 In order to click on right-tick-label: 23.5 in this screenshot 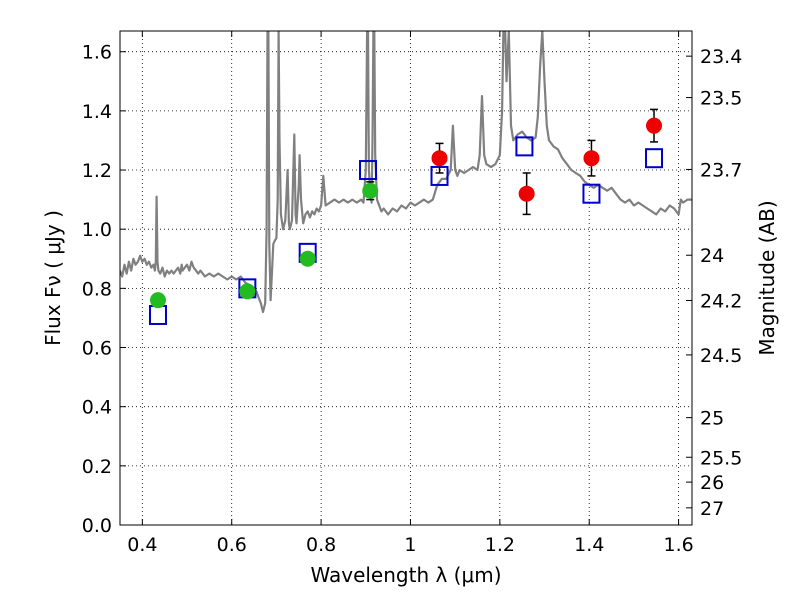, I will do `click(721, 99)`.